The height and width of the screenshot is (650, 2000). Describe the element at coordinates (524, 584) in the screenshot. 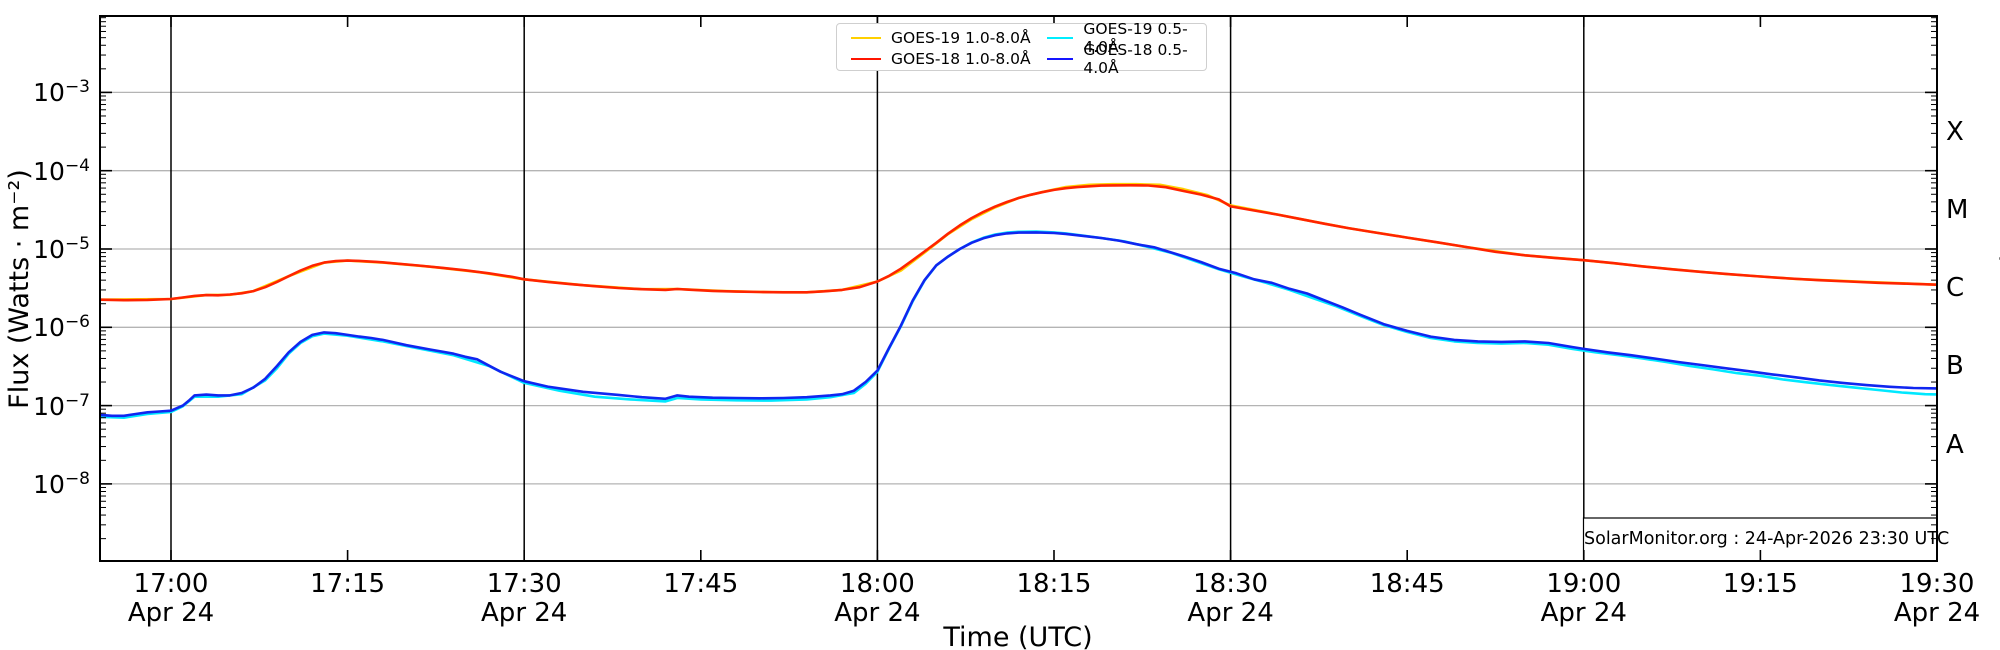

I see `x-tick-label-17:30: 17:30` at that location.